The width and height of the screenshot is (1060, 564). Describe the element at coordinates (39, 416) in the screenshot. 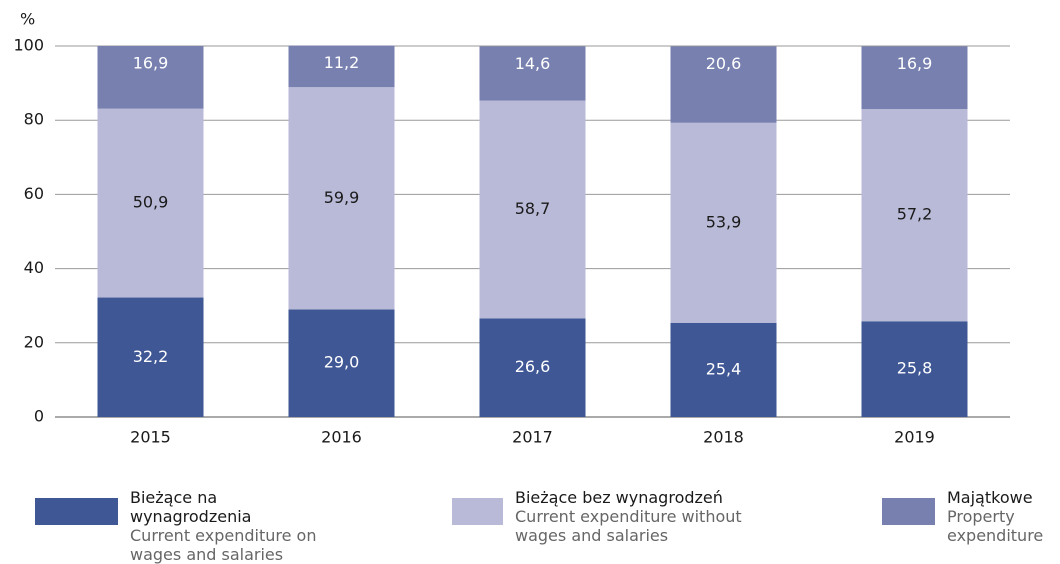

I see `y-tick-label: 0` at that location.